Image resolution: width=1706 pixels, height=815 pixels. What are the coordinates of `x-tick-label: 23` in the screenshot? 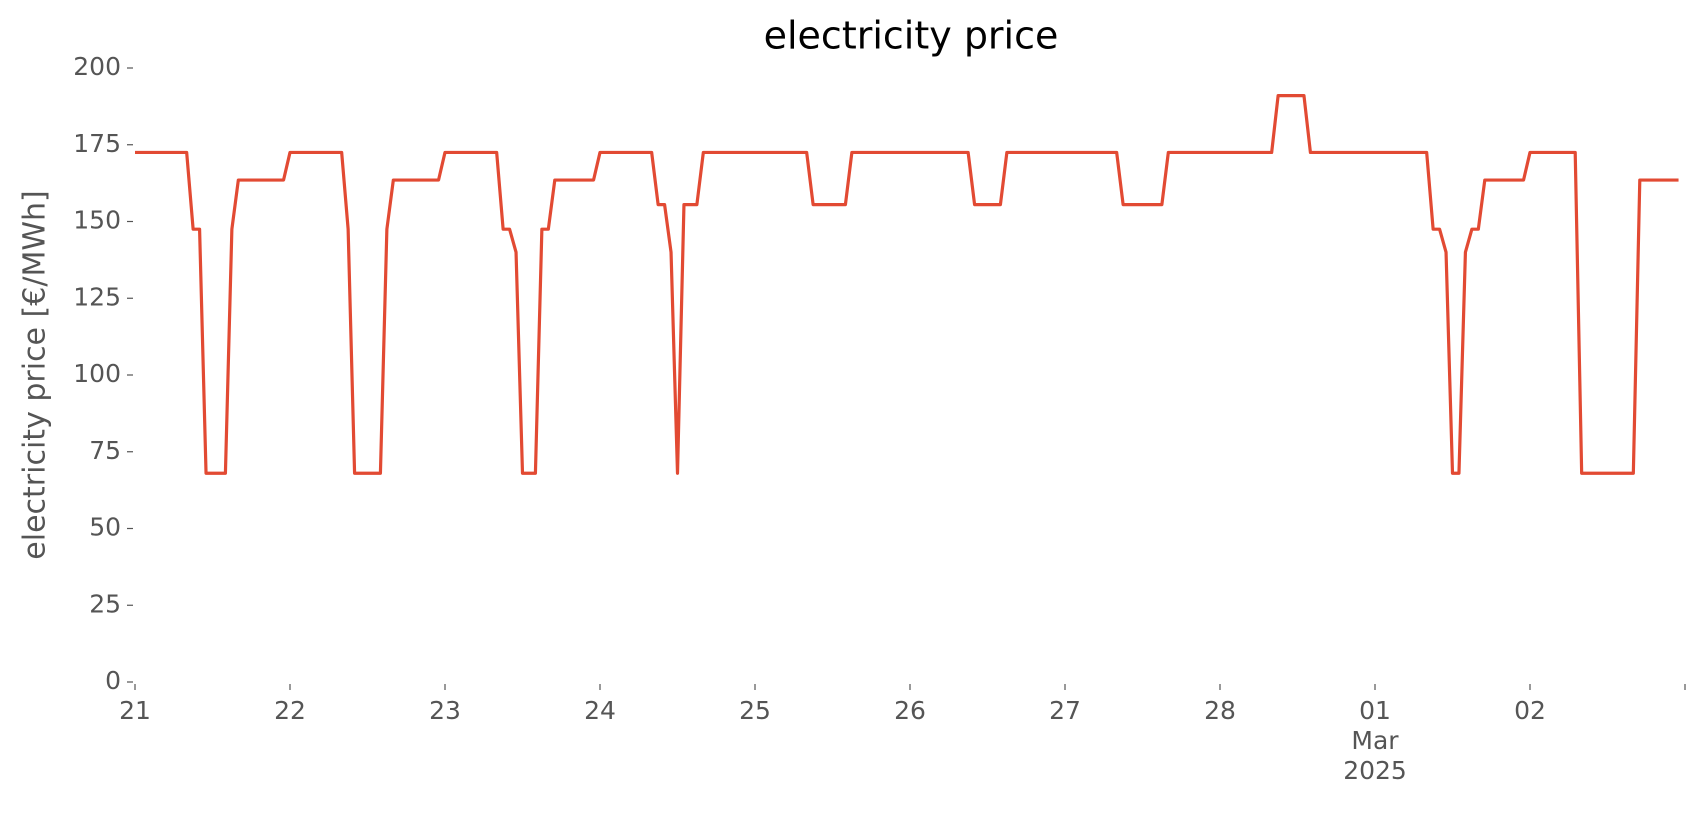 It's located at (445, 710).